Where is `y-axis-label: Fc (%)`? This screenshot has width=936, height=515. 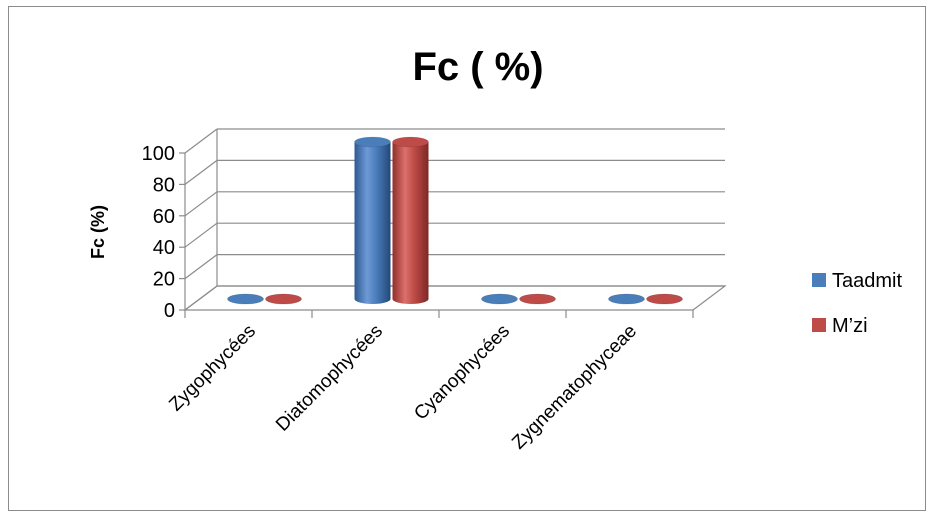
y-axis-label: Fc (%) is located at coordinates (98, 232).